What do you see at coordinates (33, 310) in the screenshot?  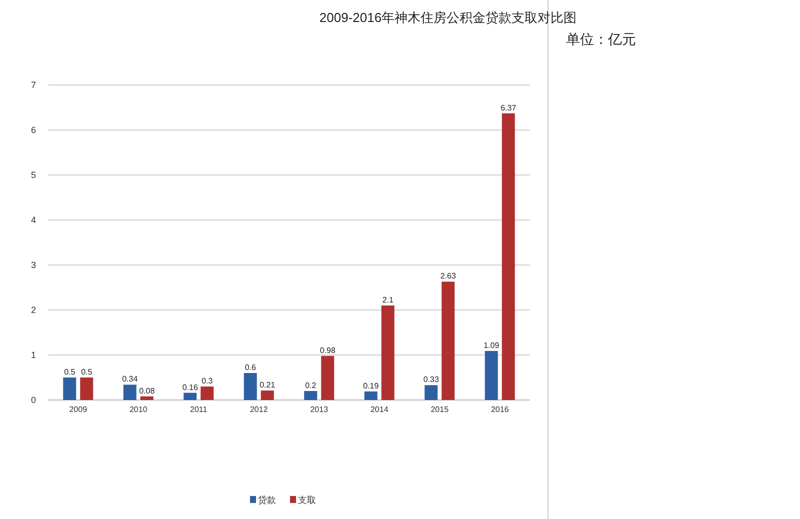 I see `y-tick-label: 2` at bounding box center [33, 310].